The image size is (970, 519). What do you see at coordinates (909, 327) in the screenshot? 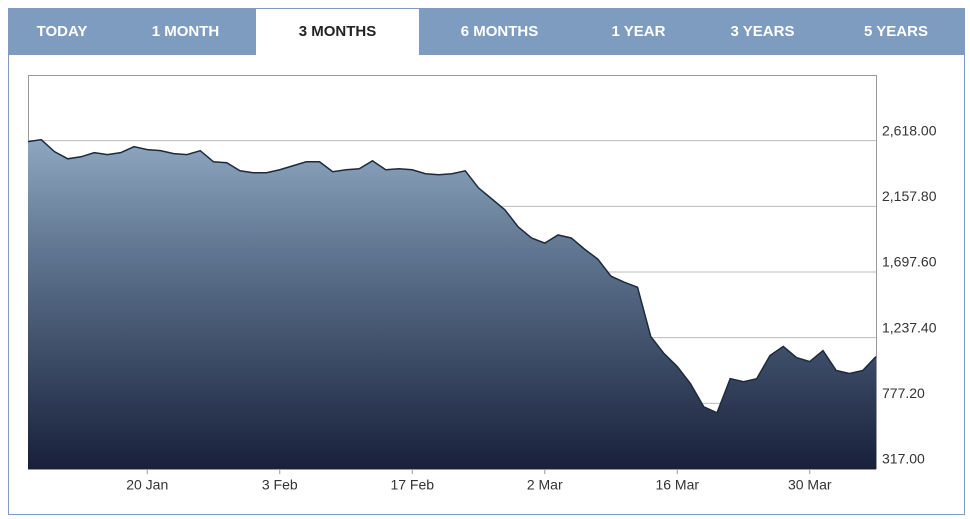
I see `y-tick-label: 1,237.40` at bounding box center [909, 327].